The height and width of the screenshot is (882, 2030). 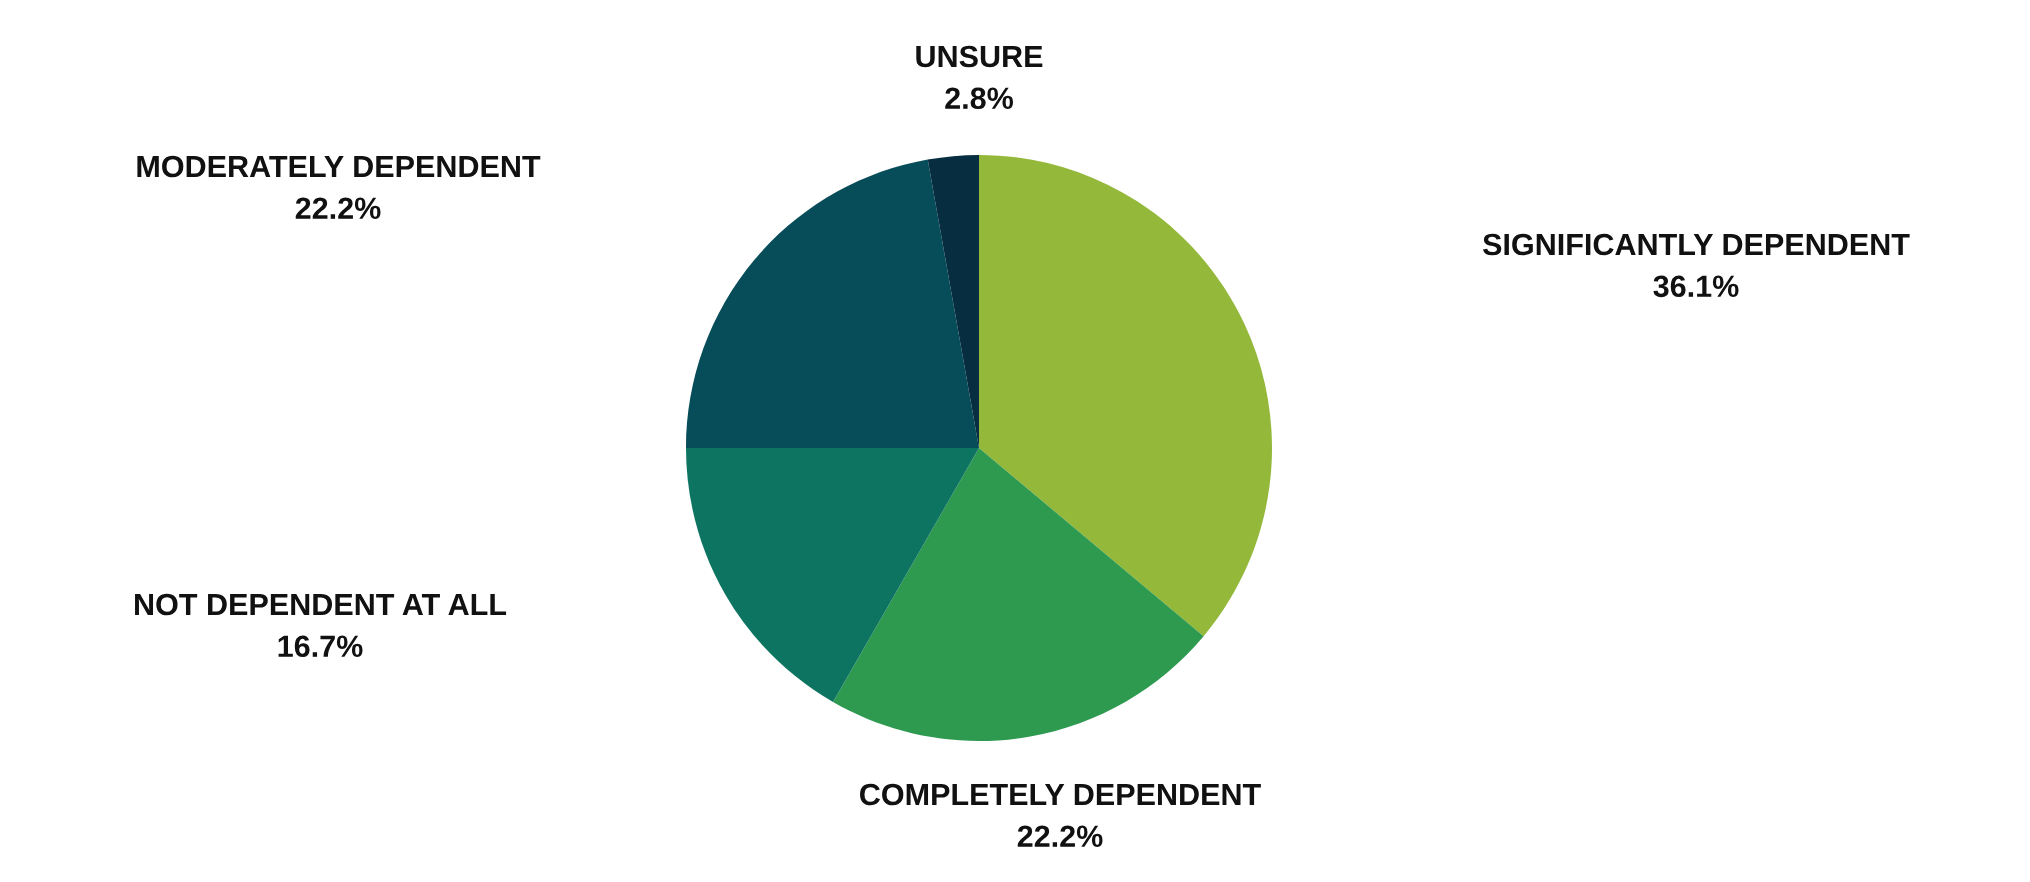 I want to click on slice-label: COMPLETELY DEPENDENT, so click(x=1060, y=794).